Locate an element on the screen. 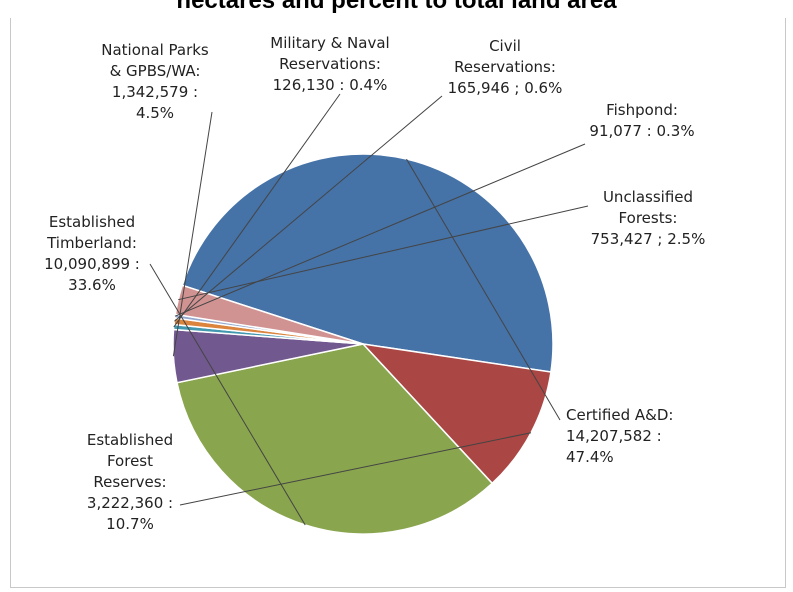 Image resolution: width=793 pixels, height=592 pixels. chart-title: hectares and percent to total land area is located at coordinates (396, 7).